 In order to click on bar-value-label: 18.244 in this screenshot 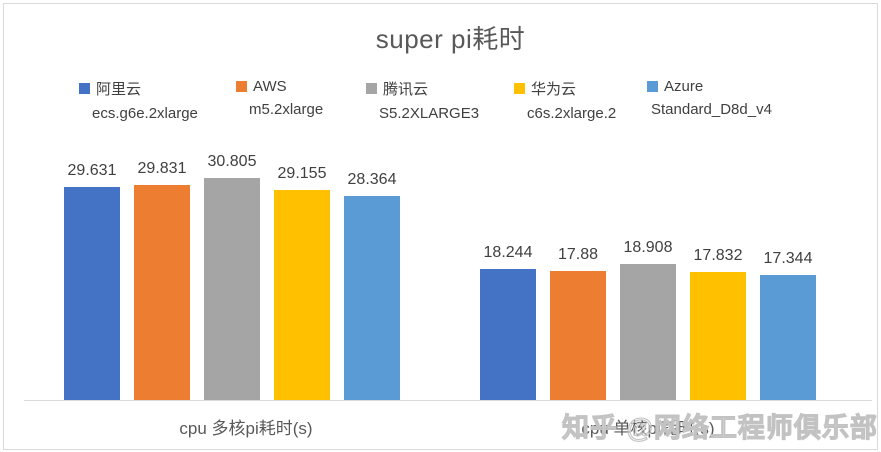, I will do `click(508, 252)`.